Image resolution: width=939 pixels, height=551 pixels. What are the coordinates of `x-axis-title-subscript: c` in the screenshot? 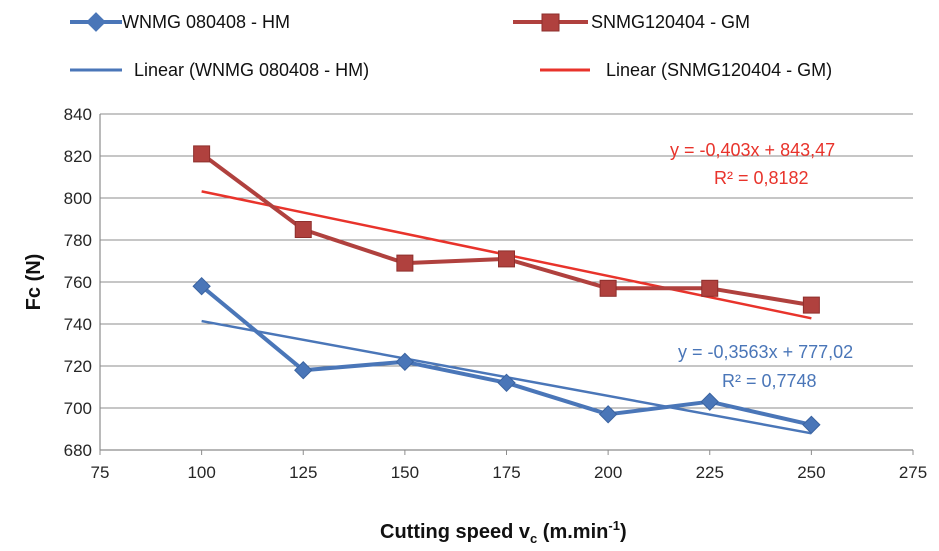 It's located at (533, 538).